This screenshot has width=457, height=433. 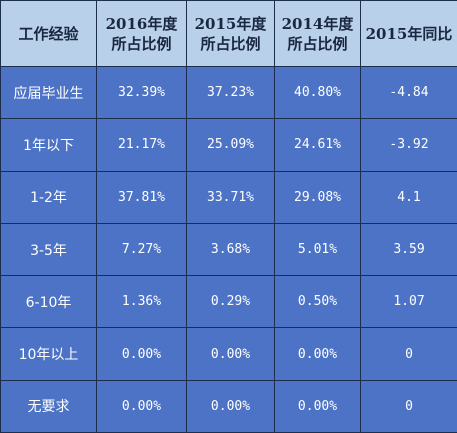 What do you see at coordinates (318, 249) in the screenshot?
I see `cell-2014-ratio: 5.01%` at bounding box center [318, 249].